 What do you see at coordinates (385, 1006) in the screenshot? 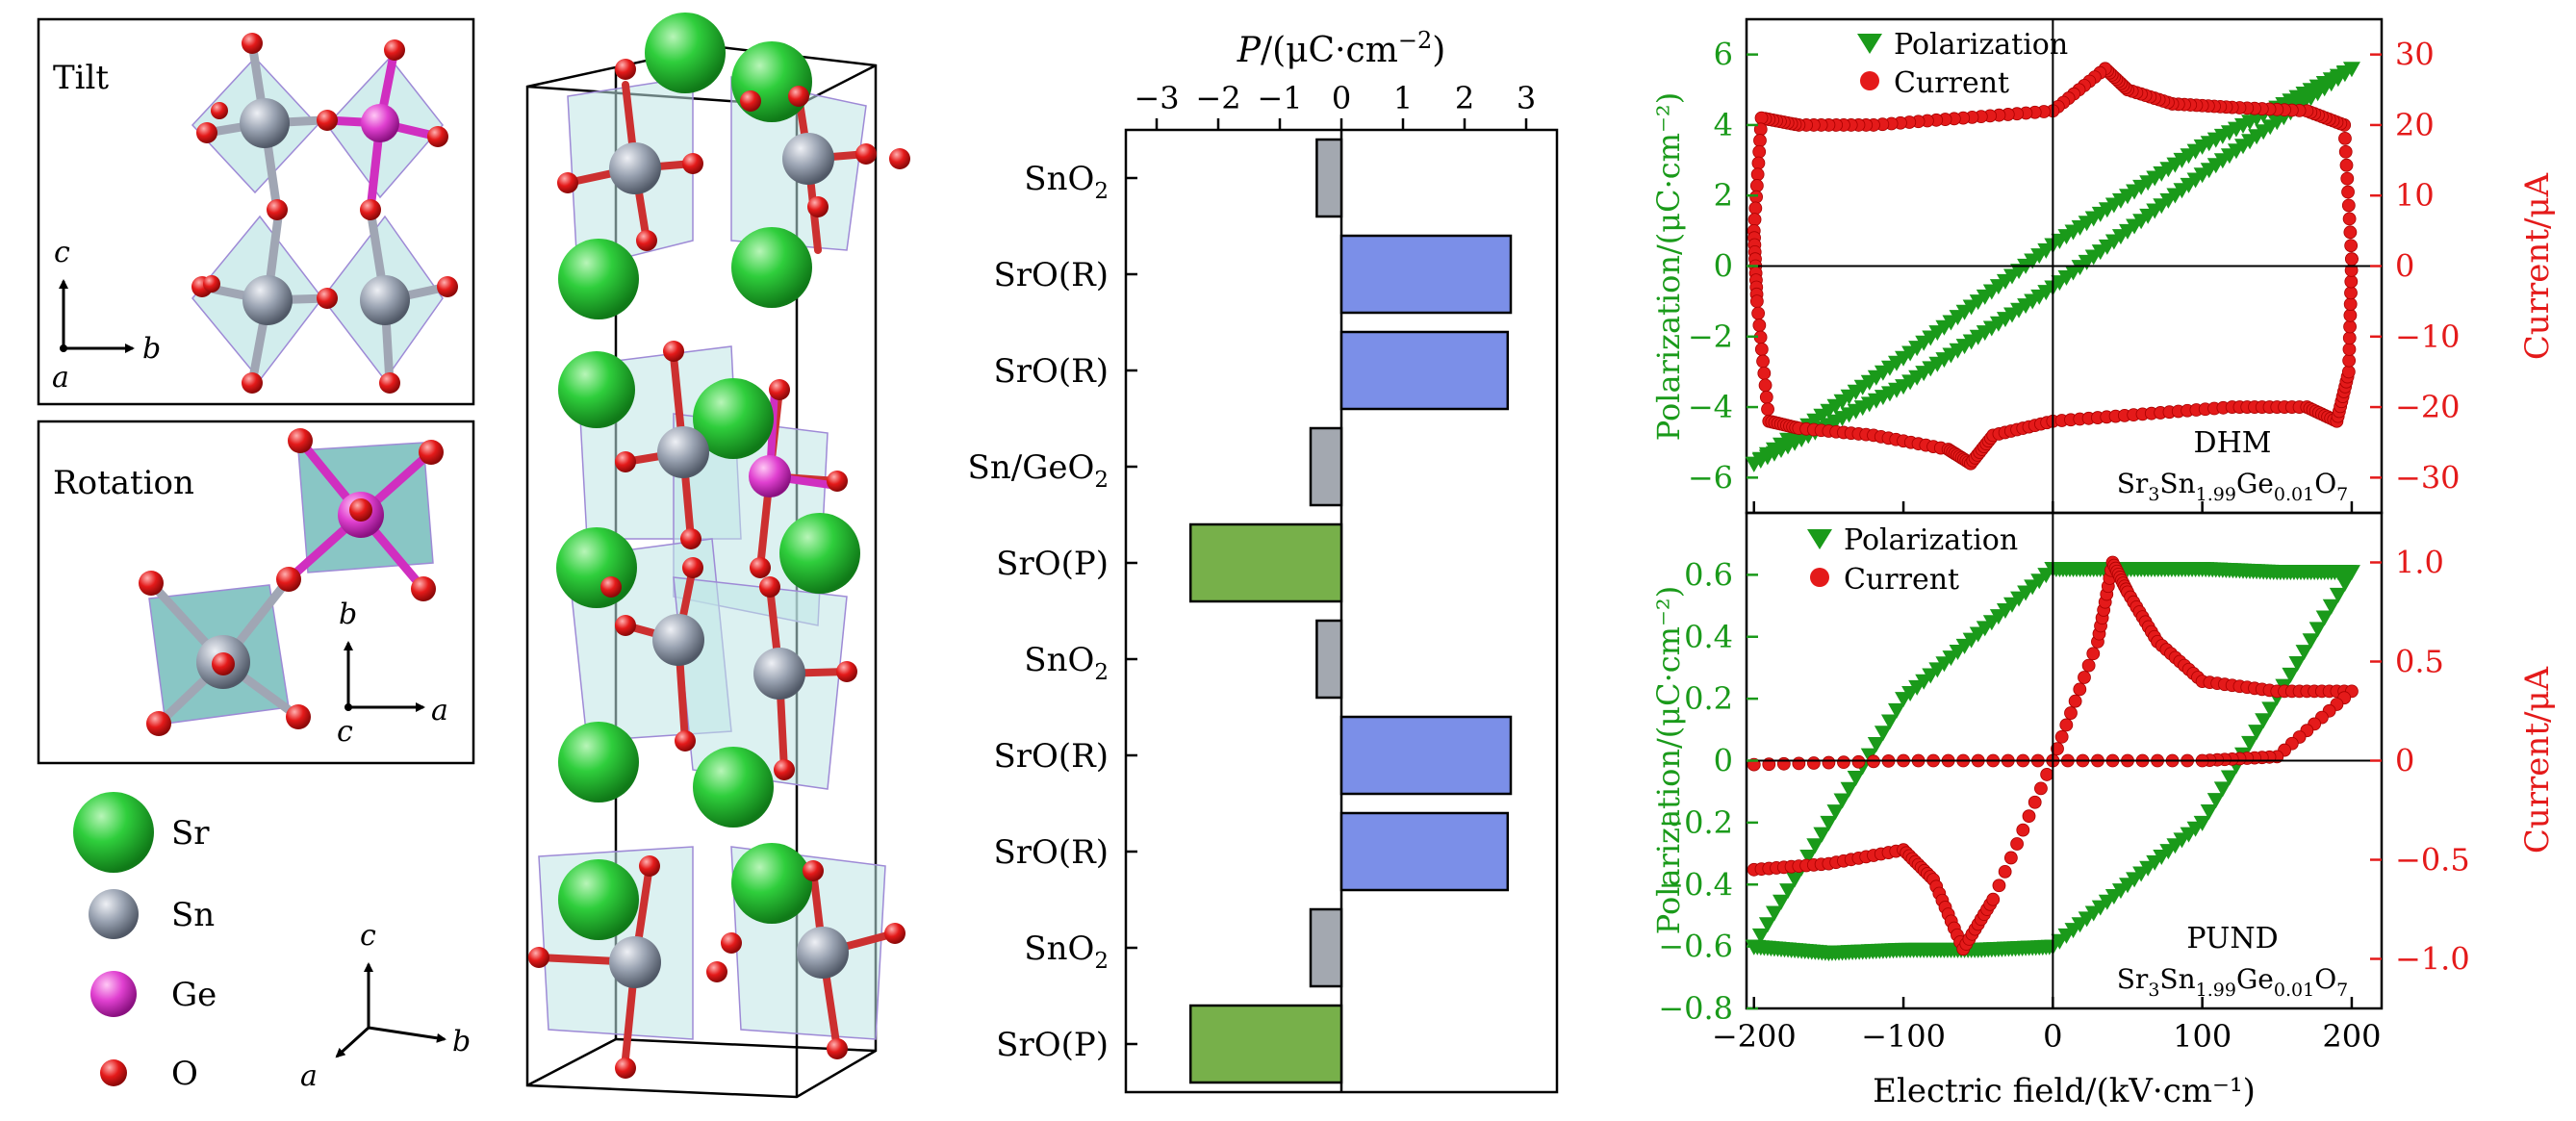
I see `crystal-axes-3d: c b a` at bounding box center [385, 1006].